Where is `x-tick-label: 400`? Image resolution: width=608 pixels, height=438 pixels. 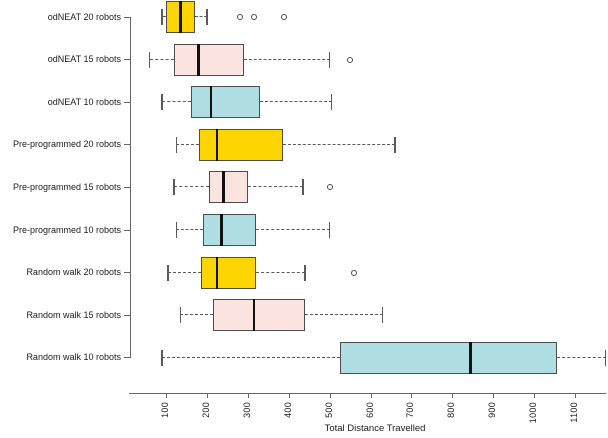 x-tick-label: 400 is located at coordinates (287, 410).